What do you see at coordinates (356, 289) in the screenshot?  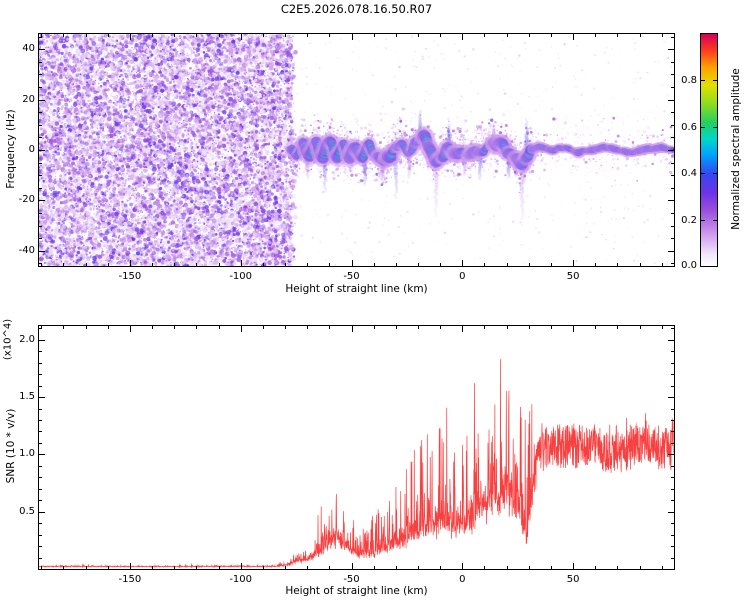 I see `spectrogram-x-axis-label: Height of straight line (km)` at bounding box center [356, 289].